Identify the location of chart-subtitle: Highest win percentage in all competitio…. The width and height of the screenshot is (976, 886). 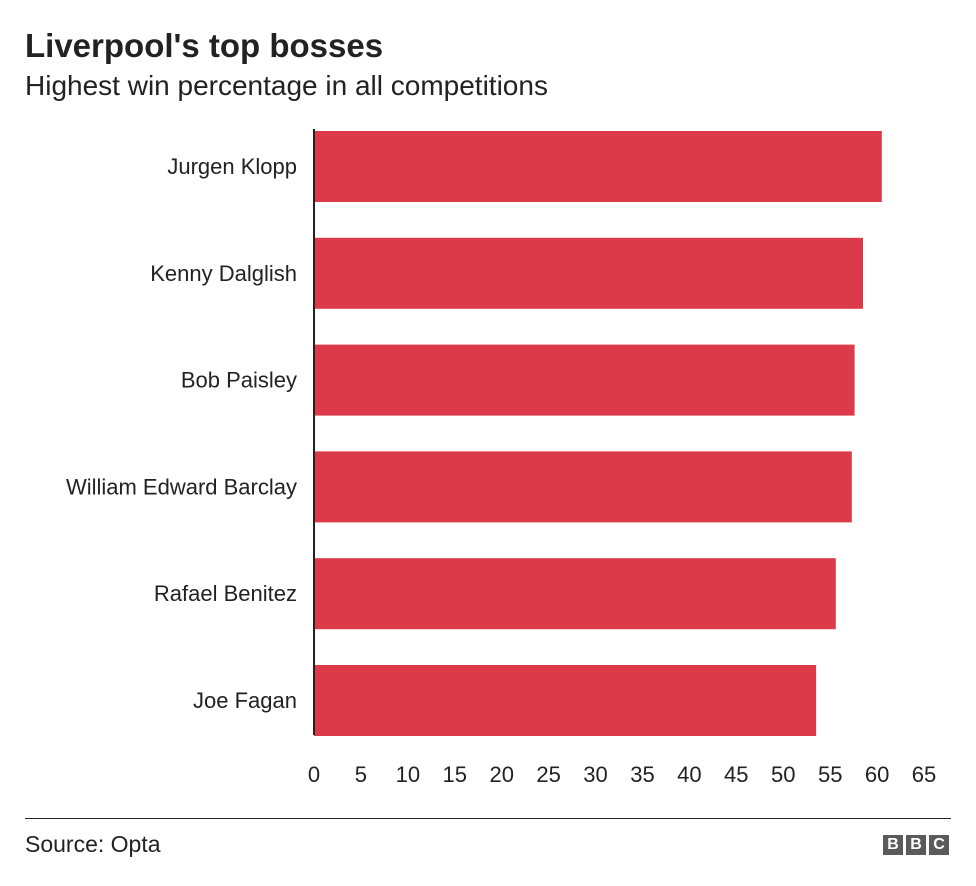
(286, 85).